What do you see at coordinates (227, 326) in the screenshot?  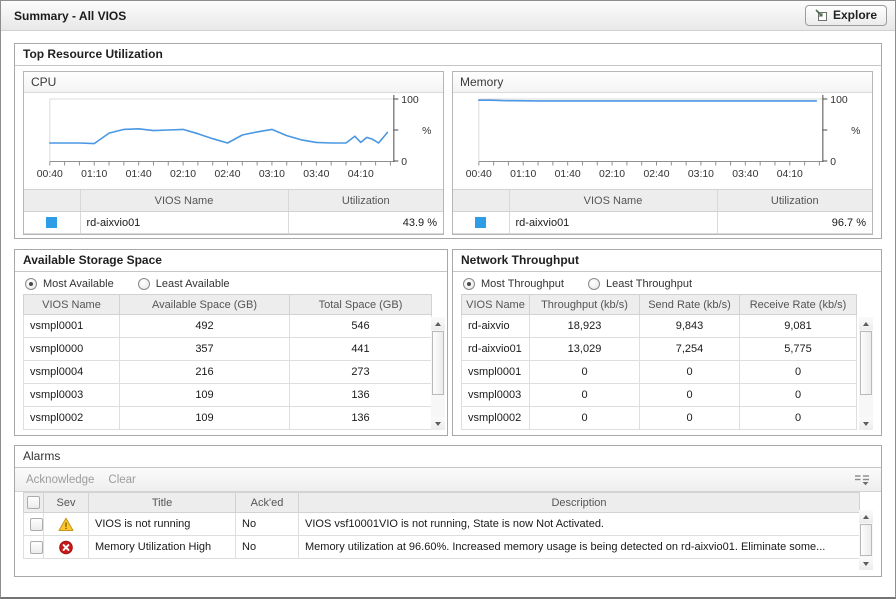 I see `table-row: vsmpl0001 492 546` at bounding box center [227, 326].